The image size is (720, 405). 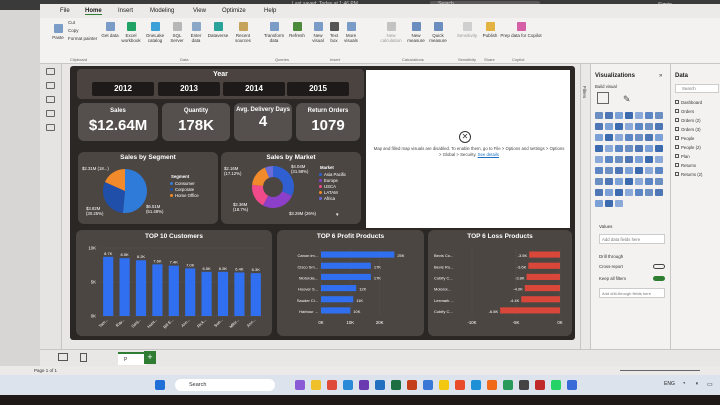 I want to click on transform-data-button: Transform data, so click(x=274, y=32).